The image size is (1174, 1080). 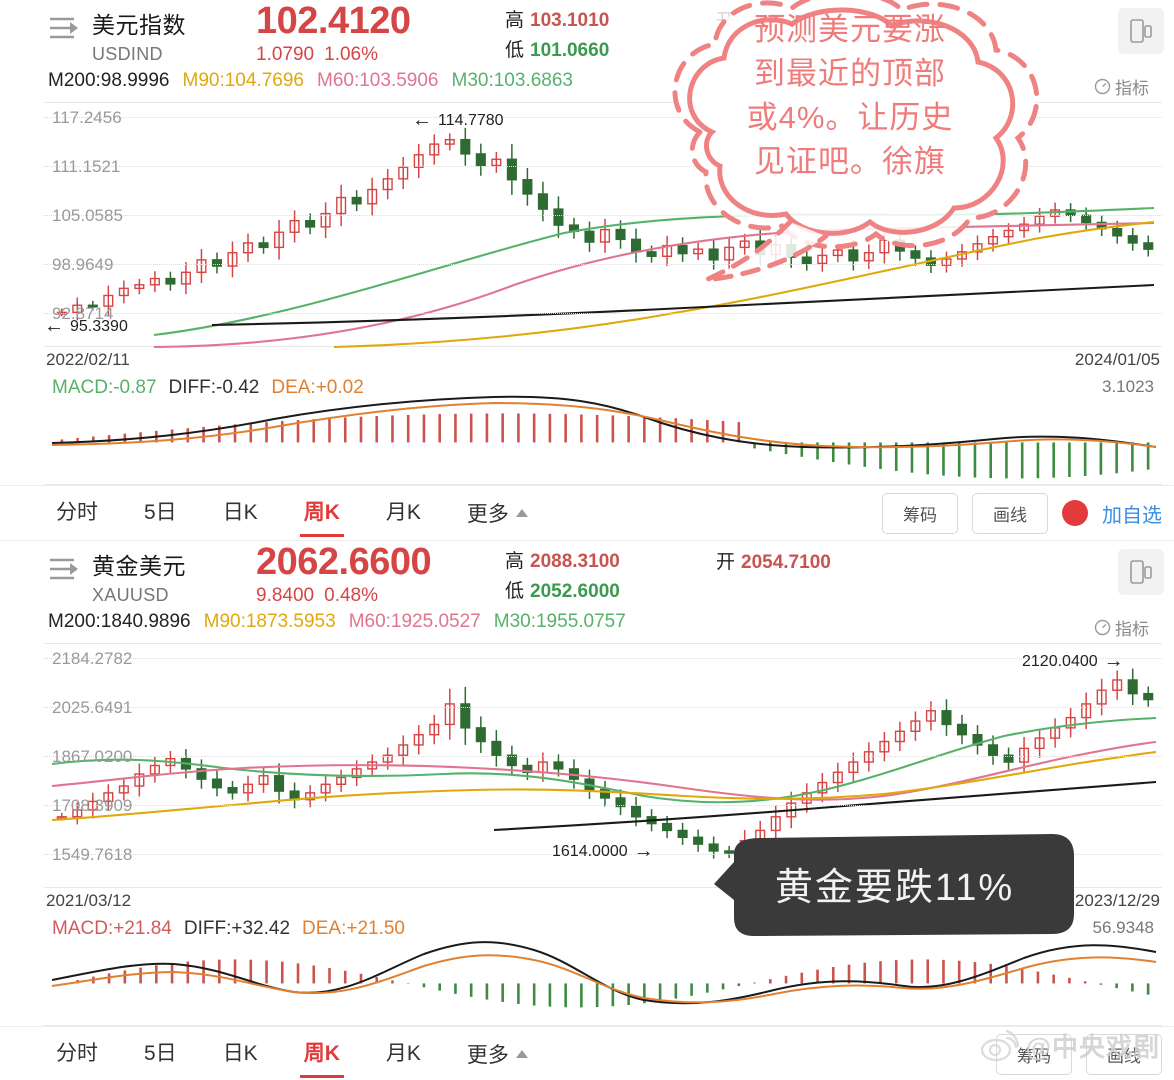 I want to click on xauusd-code: XAUUSD, so click(x=130, y=595).